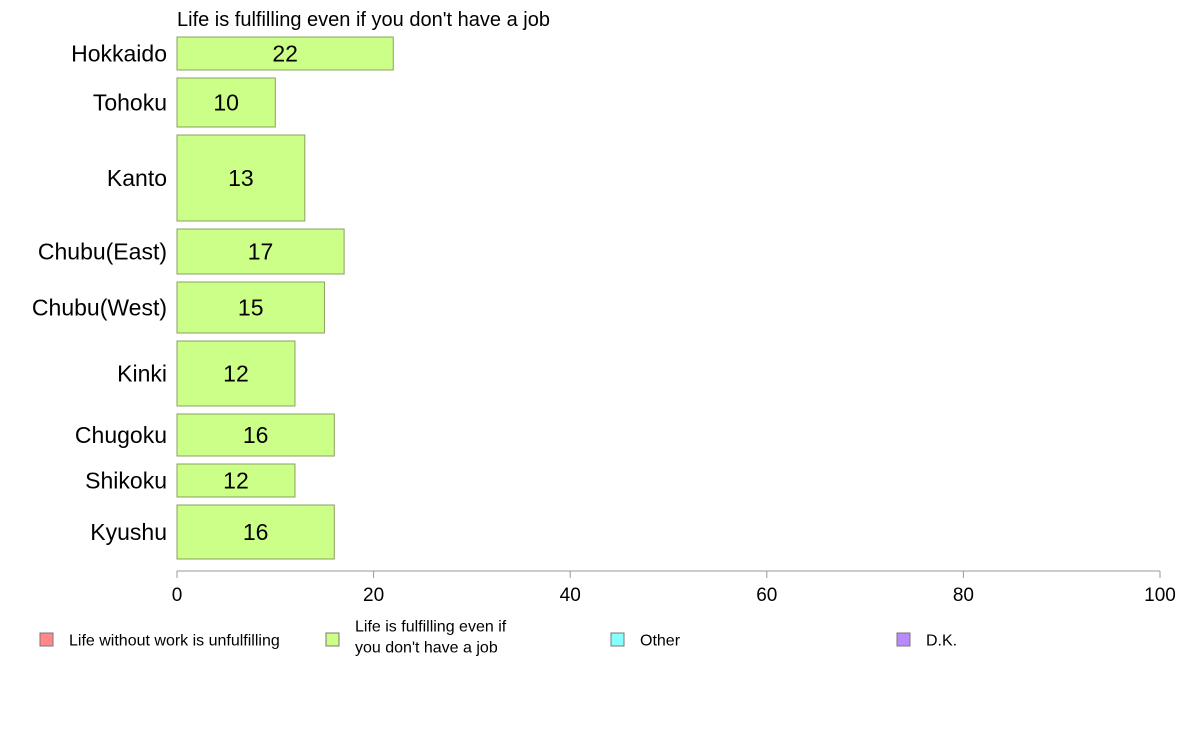 The image size is (1188, 736). I want to click on category-label: Chubu(East), so click(102, 252).